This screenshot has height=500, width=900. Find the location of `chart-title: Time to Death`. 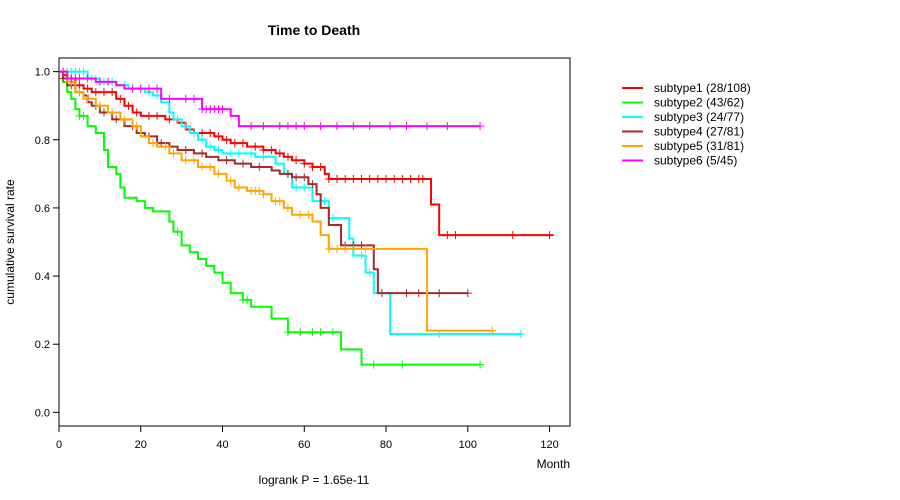

chart-title: Time to Death is located at coordinates (314, 30).